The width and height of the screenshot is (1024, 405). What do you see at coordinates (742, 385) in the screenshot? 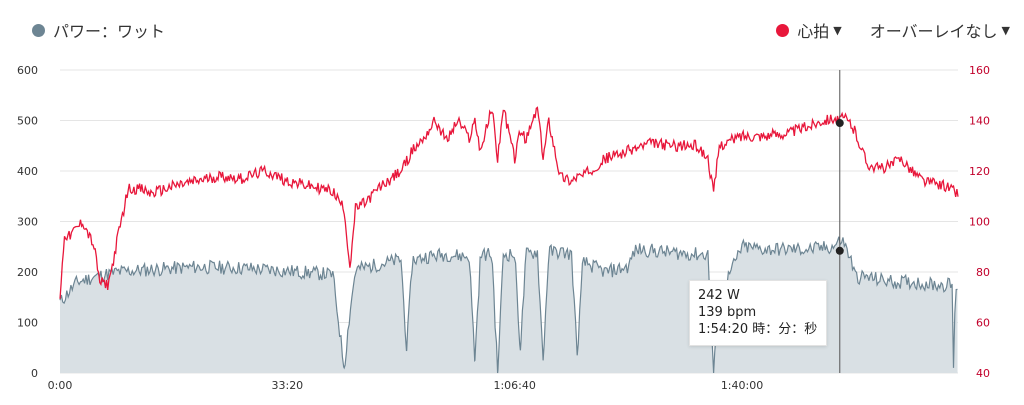
I see `x-tick-label: 1:40:00` at bounding box center [742, 385].